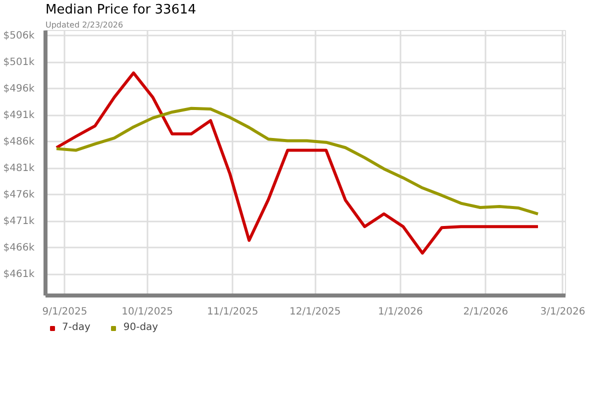 This screenshot has height=400, width=600. I want to click on y-tick-label: $466k, so click(19, 248).